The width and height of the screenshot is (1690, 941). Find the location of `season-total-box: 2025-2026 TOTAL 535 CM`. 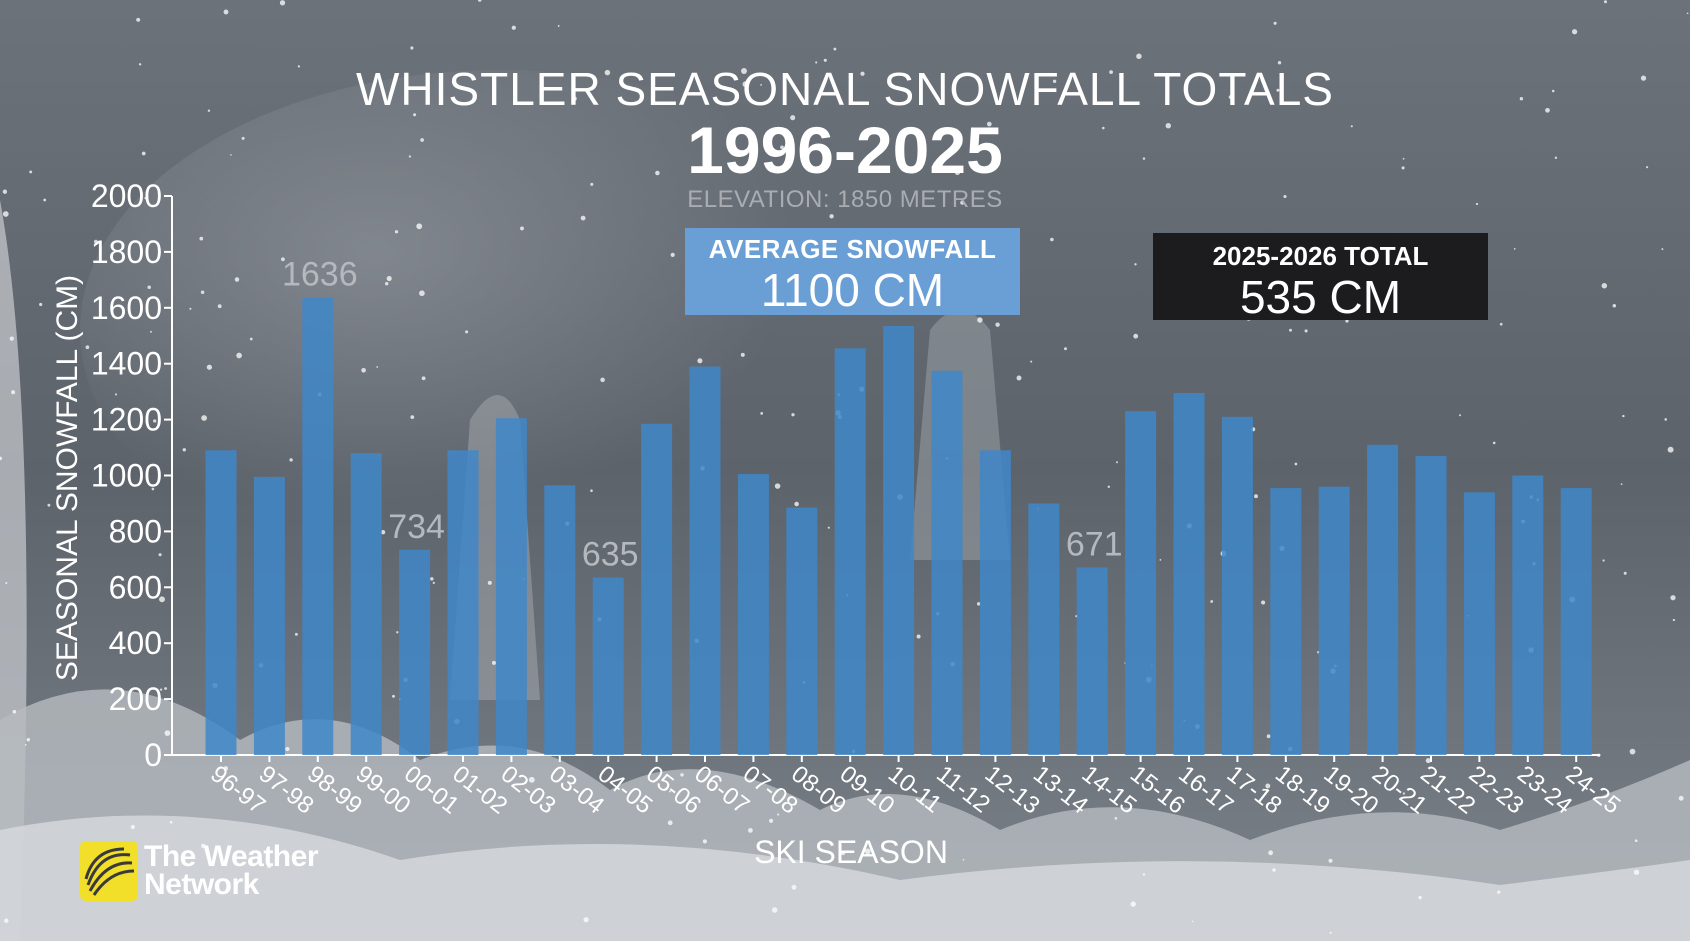

season-total-box: 2025-2026 TOTAL 535 CM is located at coordinates (1320, 278).